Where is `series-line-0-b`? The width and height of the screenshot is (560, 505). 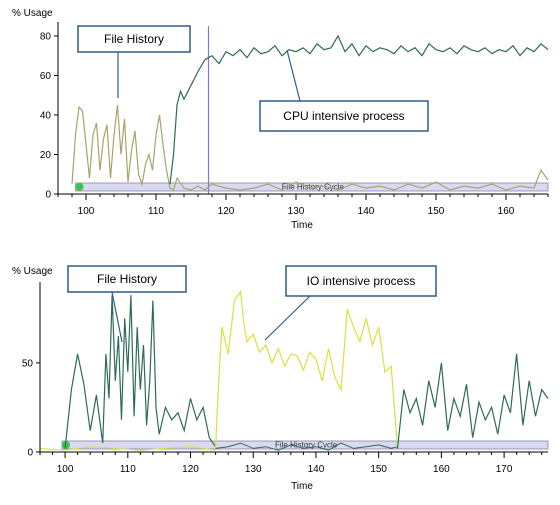
series-line-0-b is located at coordinates (306, 446).